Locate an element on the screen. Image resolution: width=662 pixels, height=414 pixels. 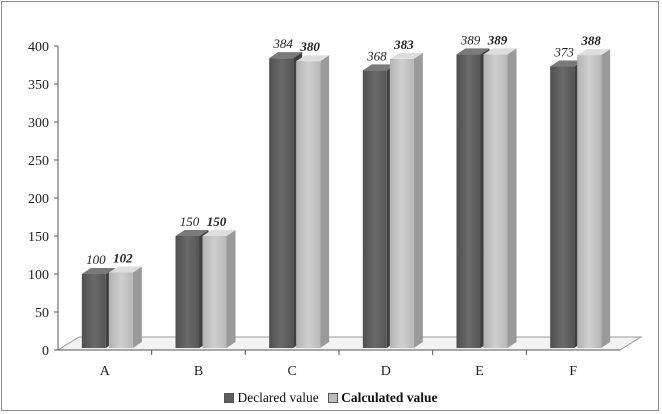
legend-label-declared: Declared value is located at coordinates (278, 397).